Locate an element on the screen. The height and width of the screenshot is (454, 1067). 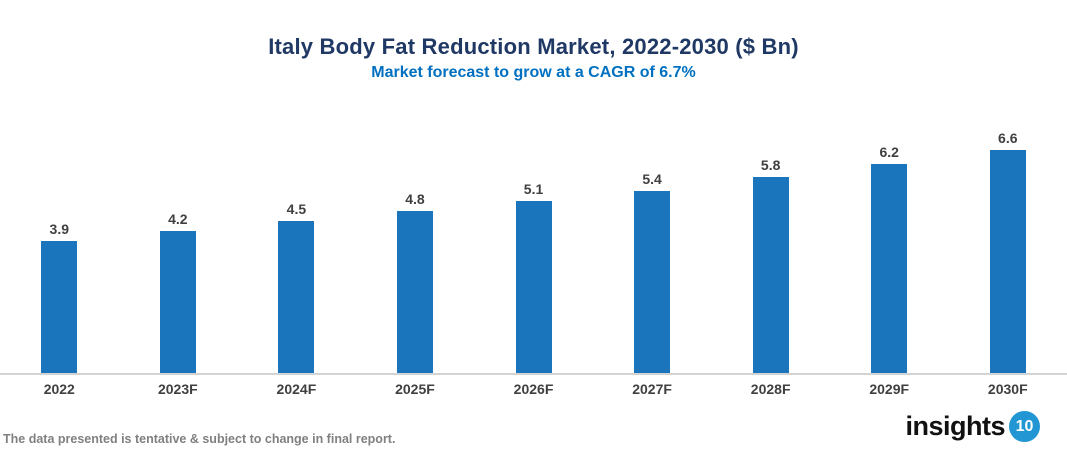
bar-column: 6.6 is located at coordinates (1008, 251).